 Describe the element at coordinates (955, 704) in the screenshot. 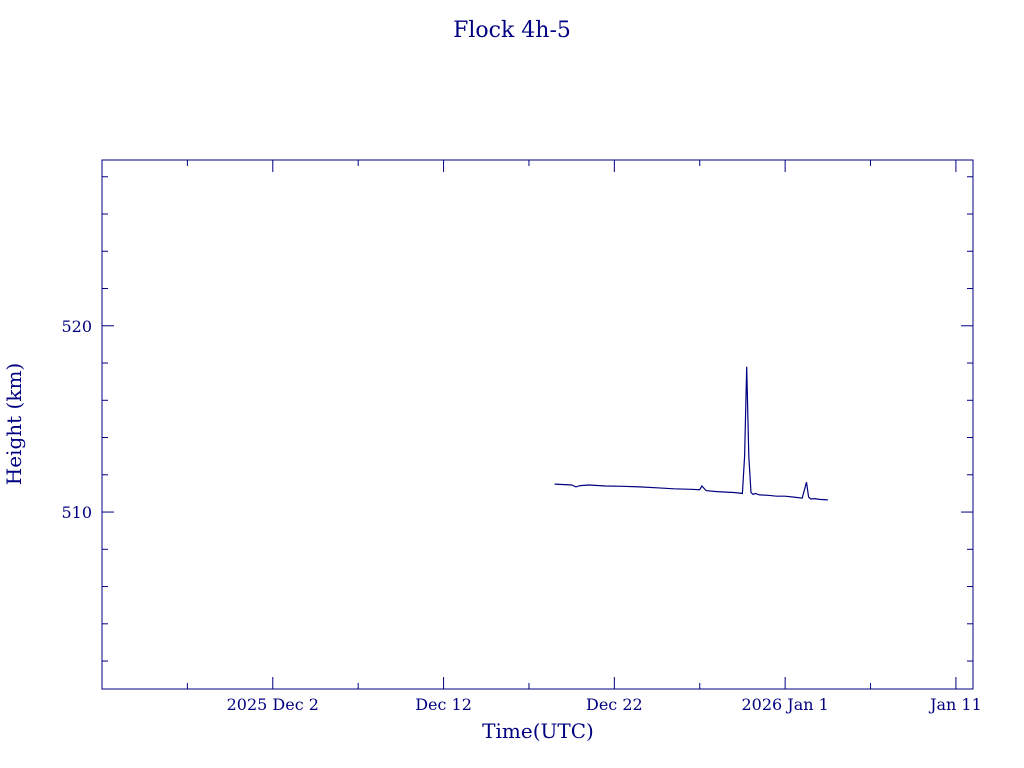

I see `x-tick-label: Jan 11` at that location.